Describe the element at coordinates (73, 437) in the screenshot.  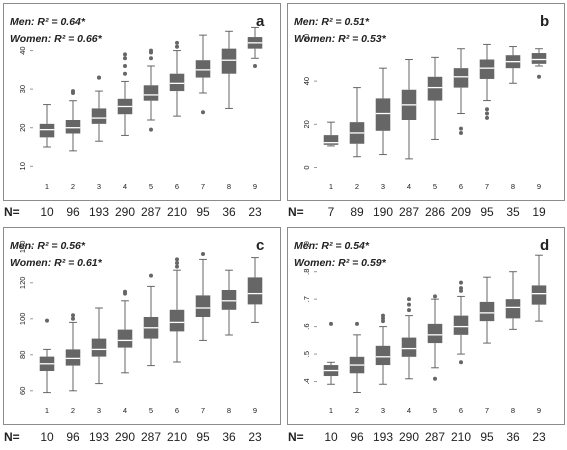
I see `n-value: 96` at that location.